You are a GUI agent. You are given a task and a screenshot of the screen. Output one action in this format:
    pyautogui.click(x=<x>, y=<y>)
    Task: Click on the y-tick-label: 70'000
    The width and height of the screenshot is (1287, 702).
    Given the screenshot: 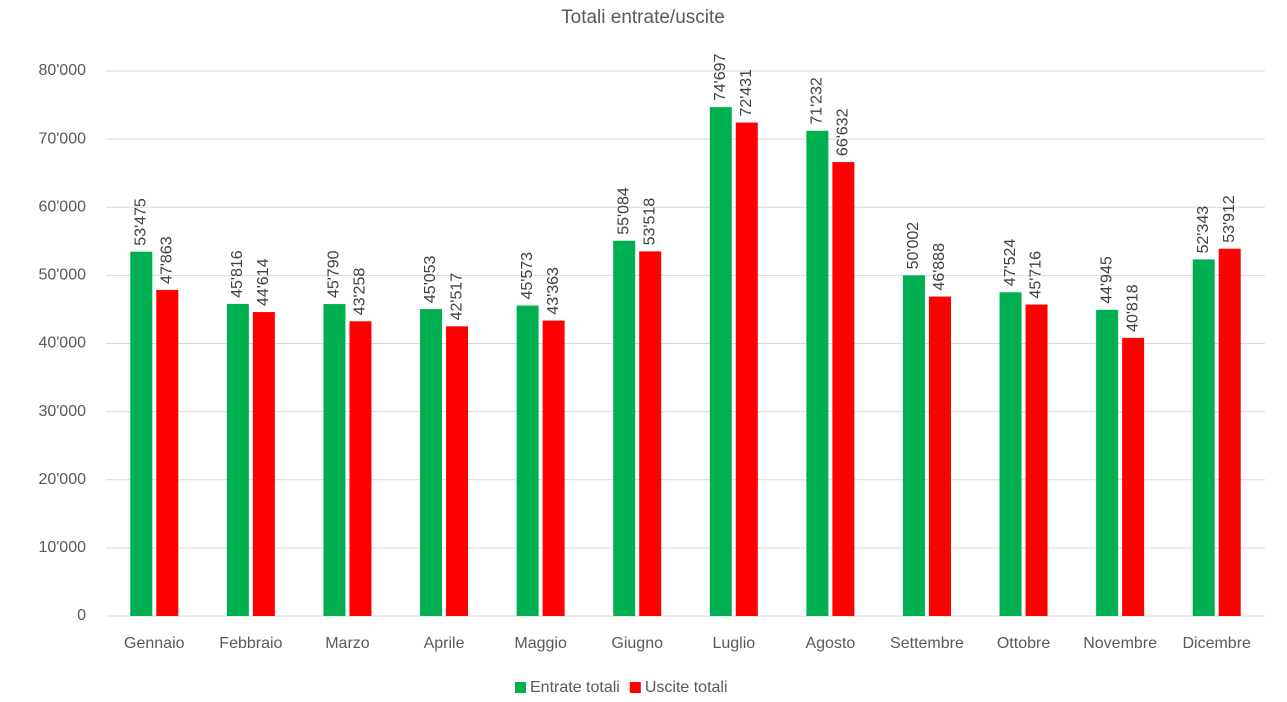 What is the action you would take?
    pyautogui.click(x=62, y=138)
    